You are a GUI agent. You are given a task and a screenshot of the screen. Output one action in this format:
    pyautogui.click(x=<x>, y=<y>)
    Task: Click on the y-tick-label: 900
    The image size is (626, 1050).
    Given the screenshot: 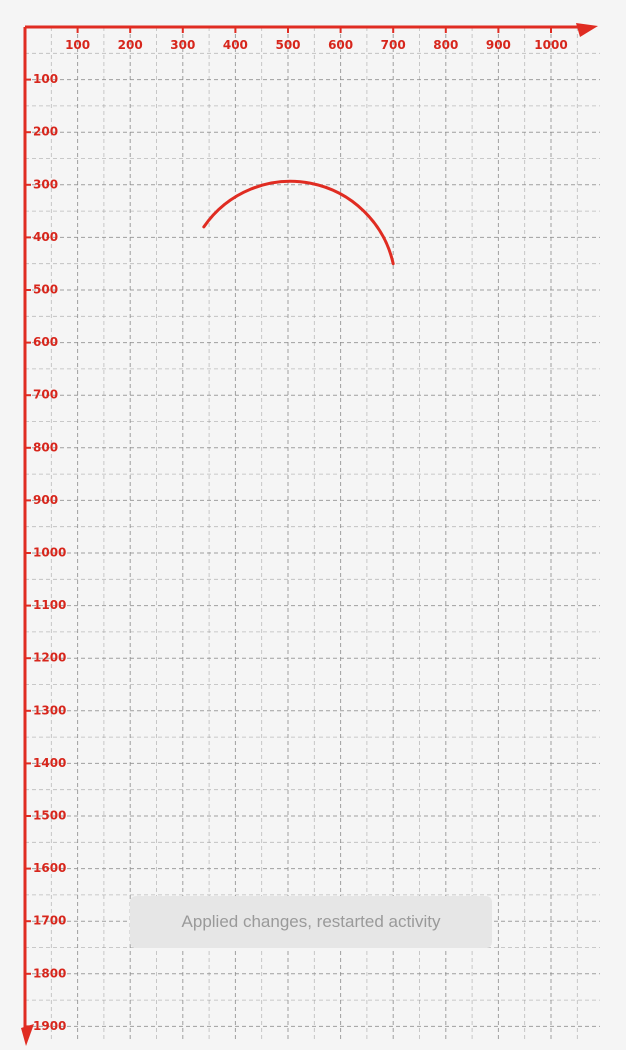 What is the action you would take?
    pyautogui.click(x=45, y=500)
    